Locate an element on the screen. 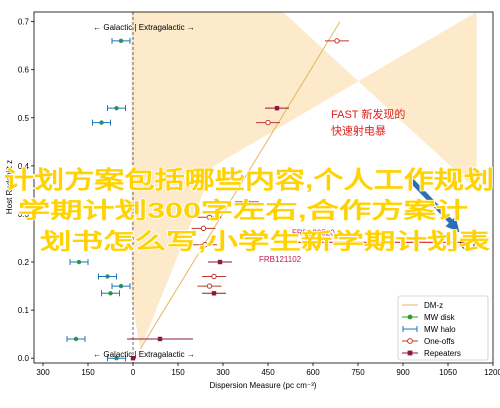 Image resolution: width=500 pixels, height=408 pixels. legend: DM-z MW disk MW halo One-offs Repeaters is located at coordinates (443, 328).